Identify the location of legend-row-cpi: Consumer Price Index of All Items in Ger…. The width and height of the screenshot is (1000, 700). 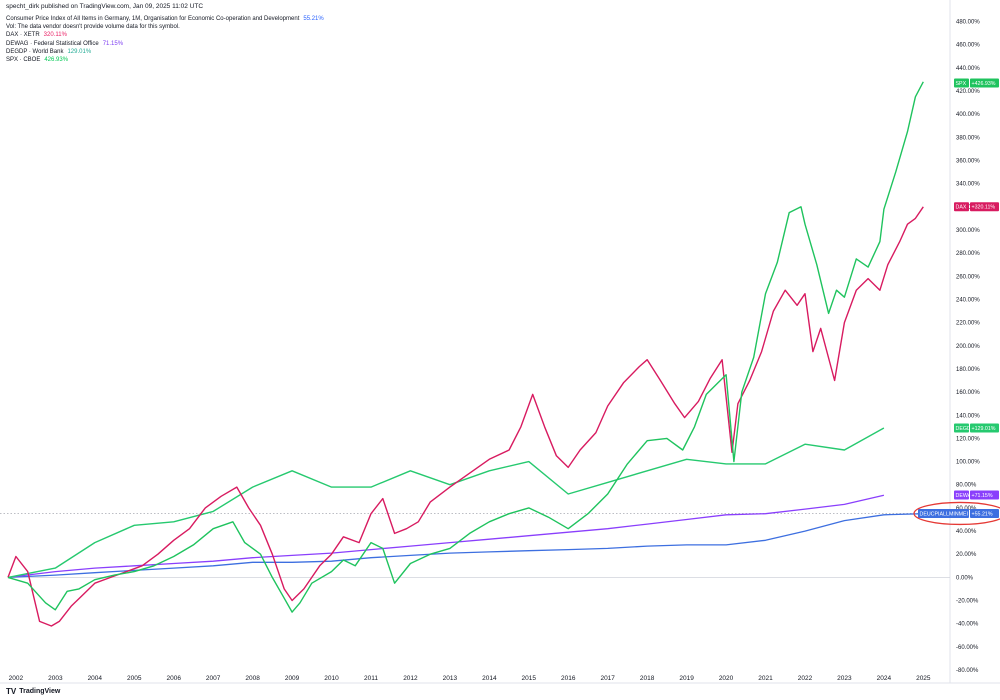
(165, 19).